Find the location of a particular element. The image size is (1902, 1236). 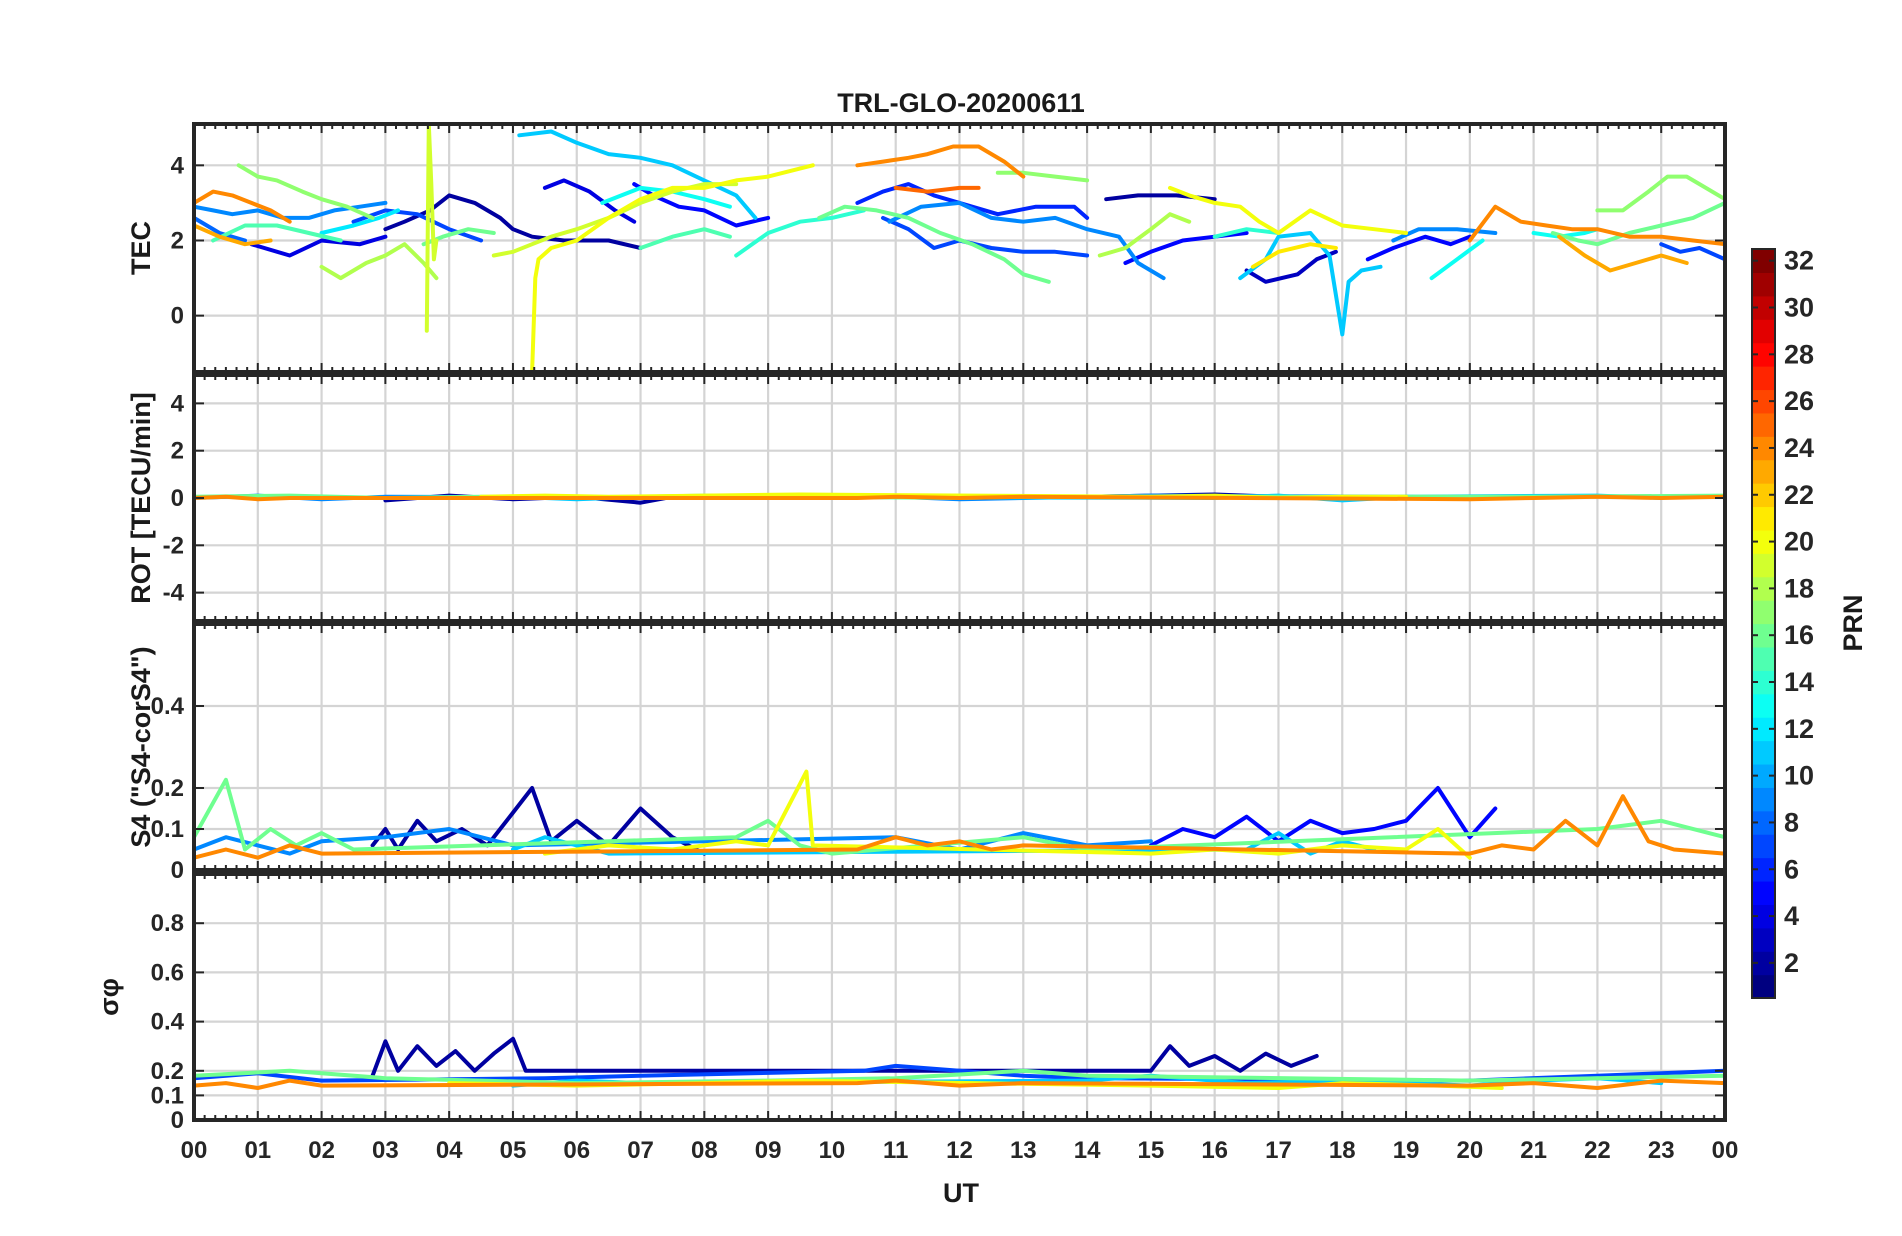

panel-rot-ylabel: ROT [TECU/min] is located at coordinates (141, 497).